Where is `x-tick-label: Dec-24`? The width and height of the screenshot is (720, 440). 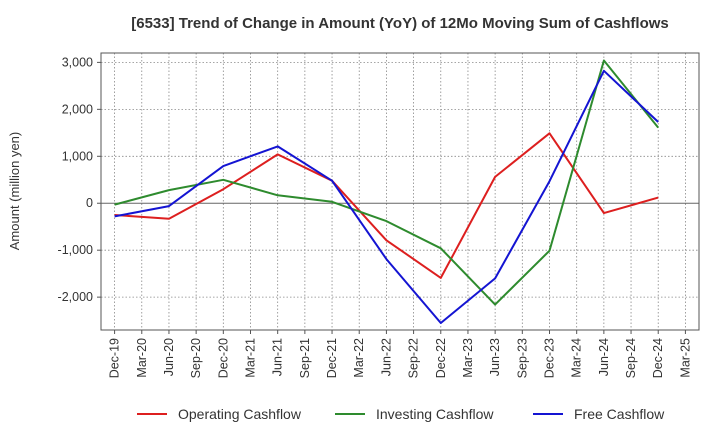
x-tick-label: Dec-24 is located at coordinates (658, 358).